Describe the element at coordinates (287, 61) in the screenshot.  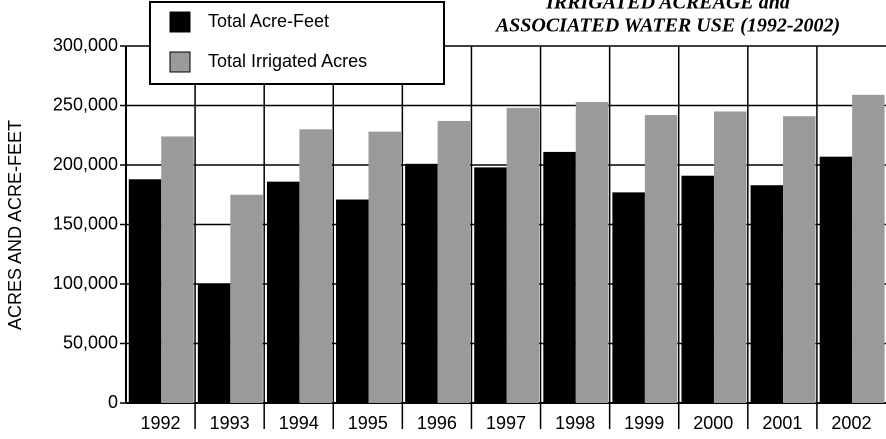
I see `legend-label: Total Irrigated Acres` at that location.